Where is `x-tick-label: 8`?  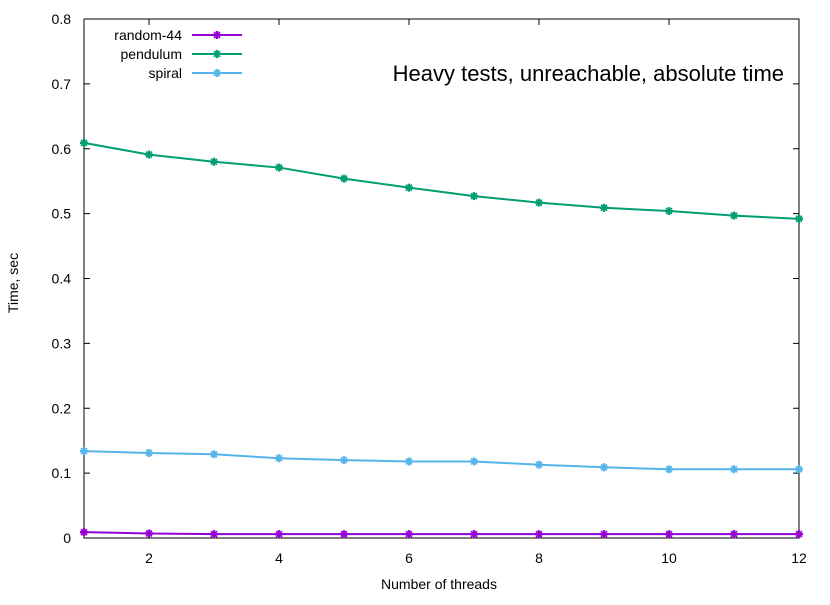
x-tick-label: 8 is located at coordinates (539, 558).